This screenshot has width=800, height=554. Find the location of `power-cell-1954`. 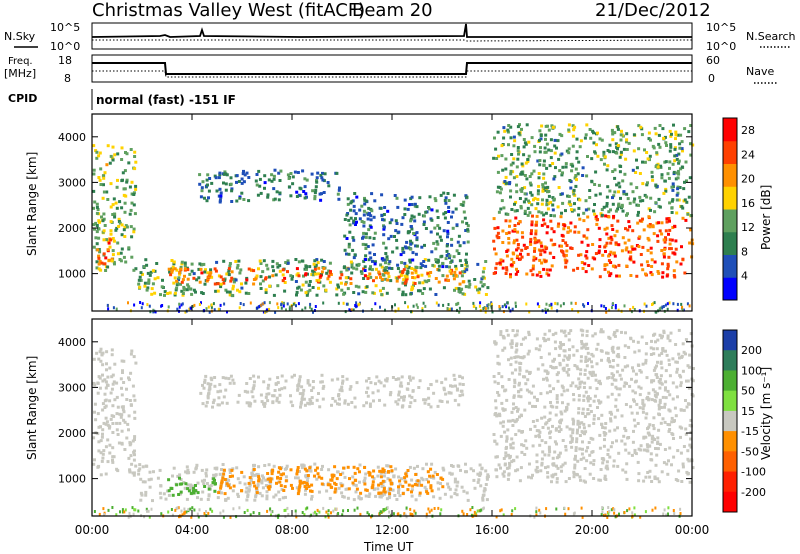

power-cell-1954 is located at coordinates (663, 129).